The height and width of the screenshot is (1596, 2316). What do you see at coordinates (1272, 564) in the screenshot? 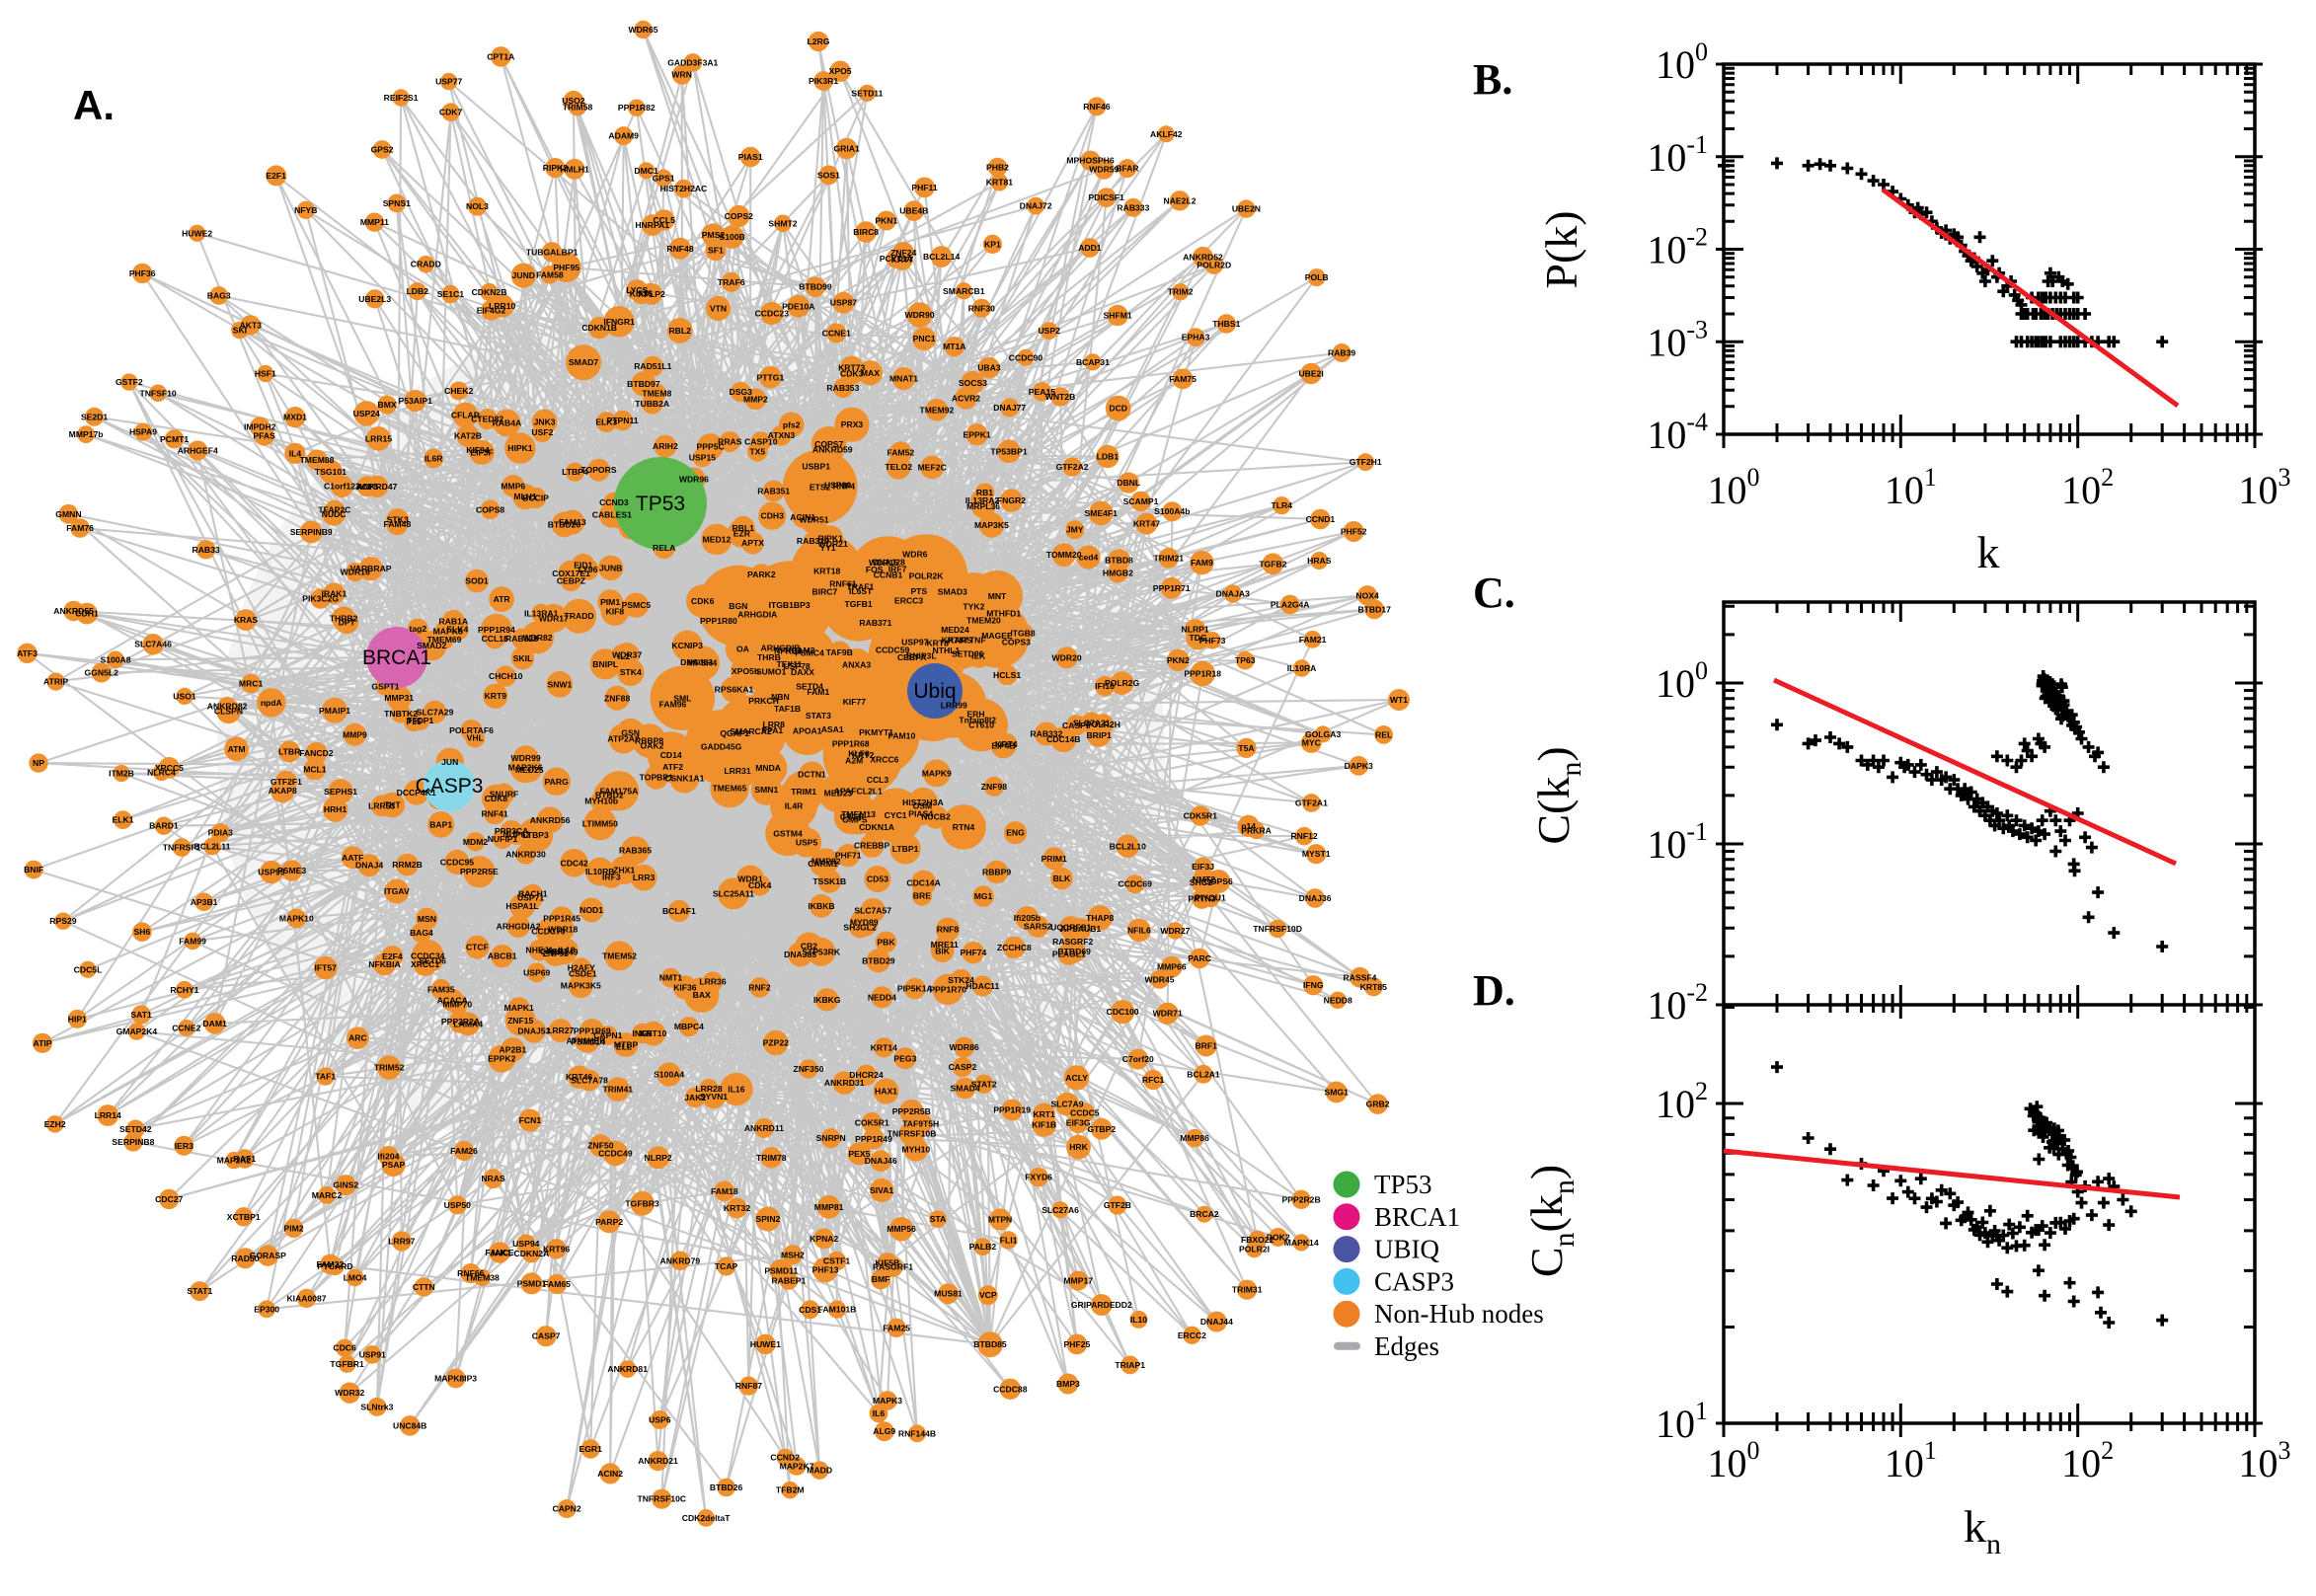
I see `svg-text: TGFB2` at bounding box center [1272, 564].